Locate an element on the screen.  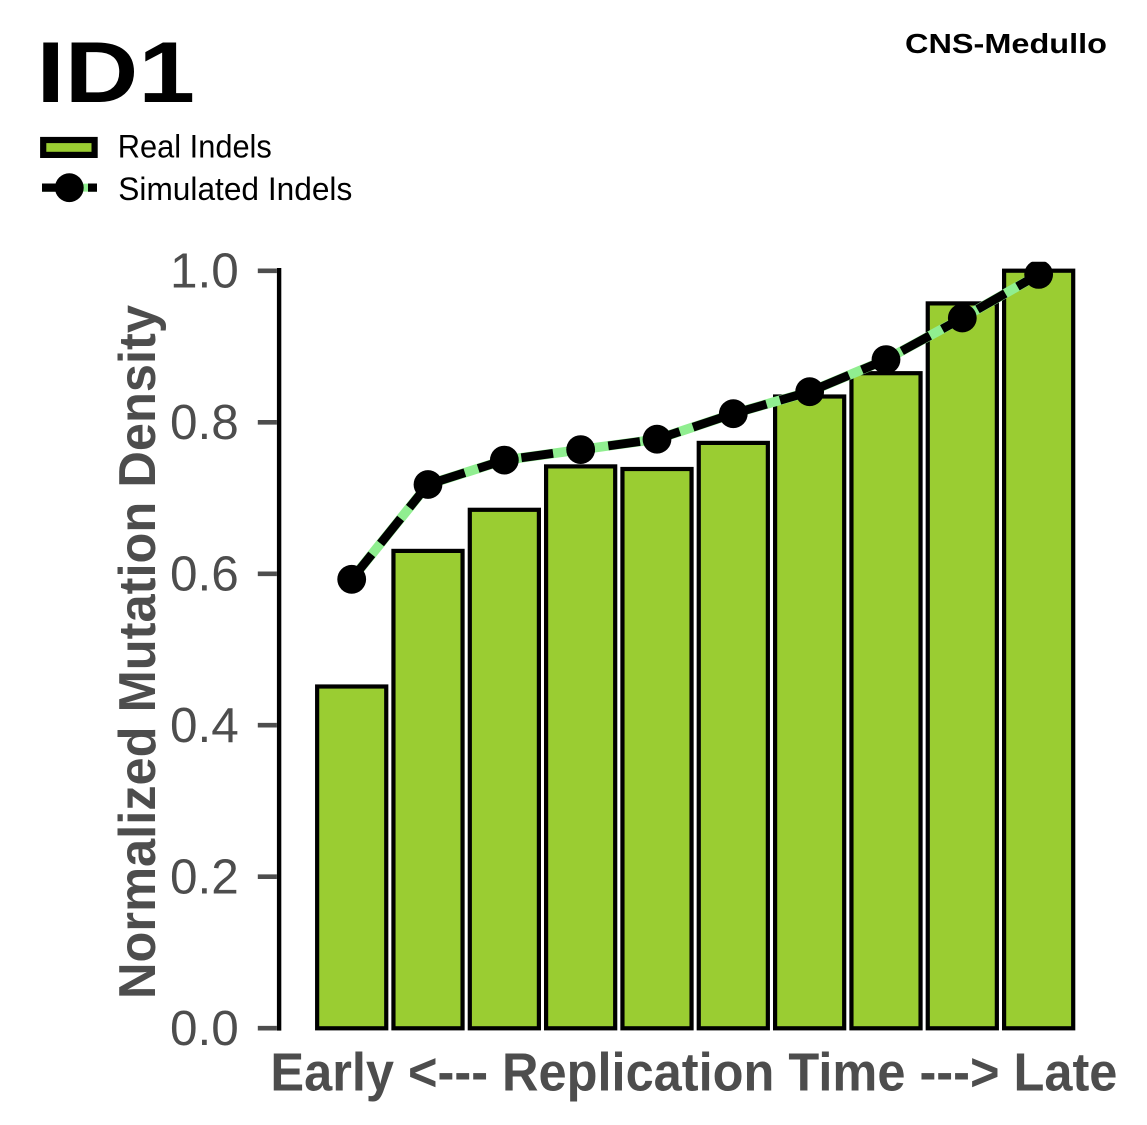
svg-text: Simulated Indels is located at coordinates (235, 189).